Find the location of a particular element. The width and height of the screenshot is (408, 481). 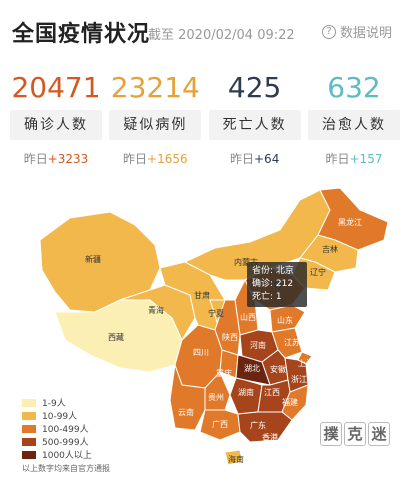

watermark: 撲 克 迷 is located at coordinates (355, 434).